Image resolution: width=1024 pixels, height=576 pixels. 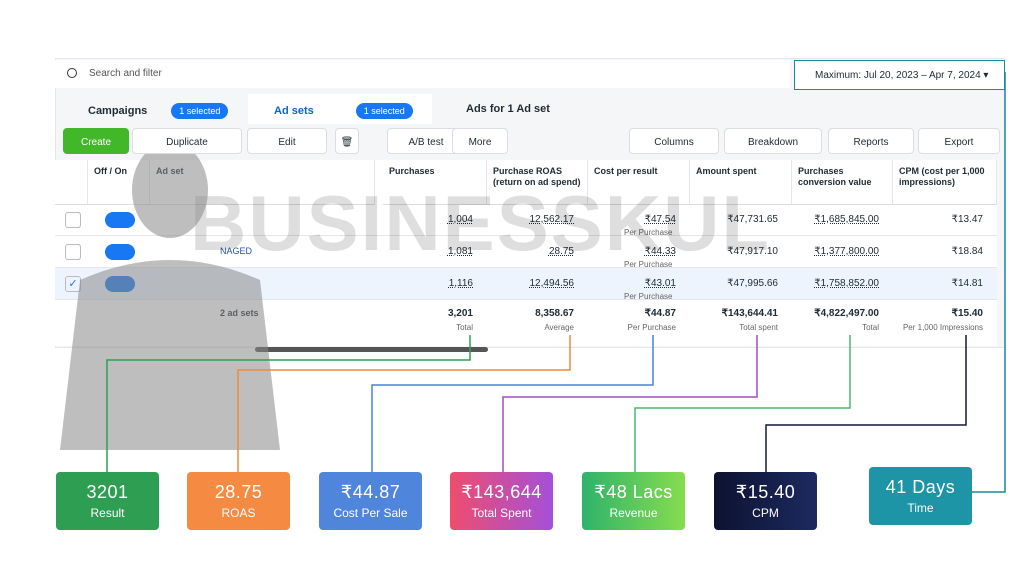 What do you see at coordinates (967, 283) in the screenshot?
I see `cell: ₹14.81` at bounding box center [967, 283].